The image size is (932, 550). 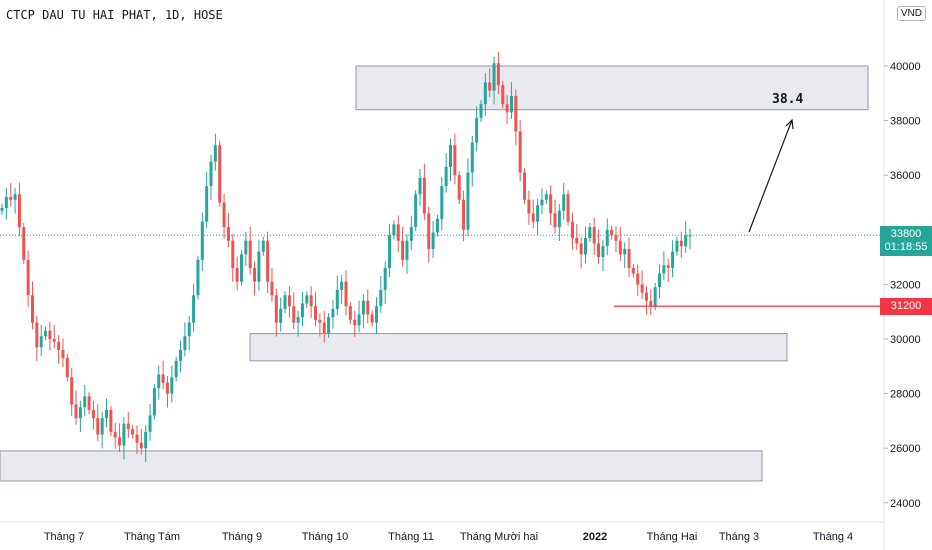 What do you see at coordinates (905, 340) in the screenshot?
I see `y-tick-label: 30000` at bounding box center [905, 340].